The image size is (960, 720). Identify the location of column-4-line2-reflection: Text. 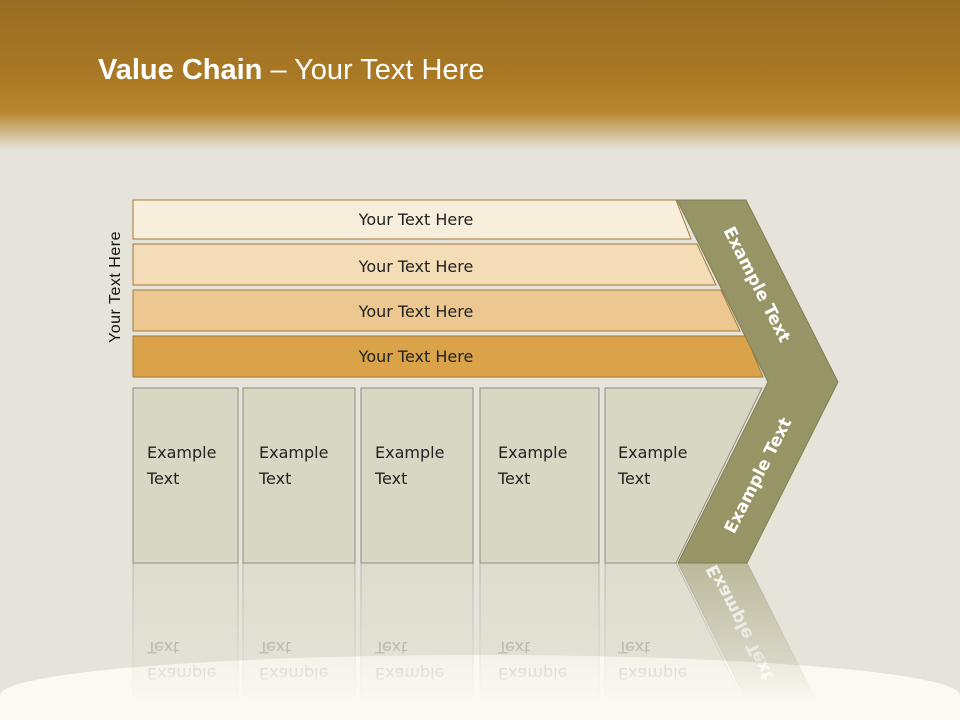
(513, 647).